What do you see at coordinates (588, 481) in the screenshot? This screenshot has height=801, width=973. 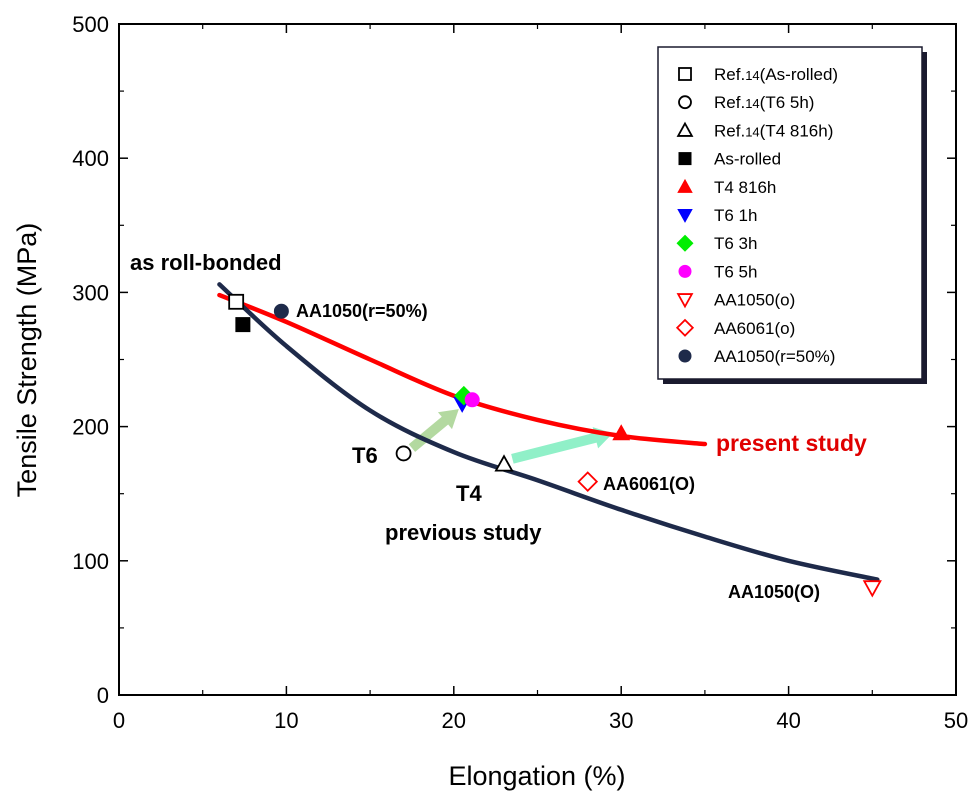 I see `marker-aa6061-o` at bounding box center [588, 481].